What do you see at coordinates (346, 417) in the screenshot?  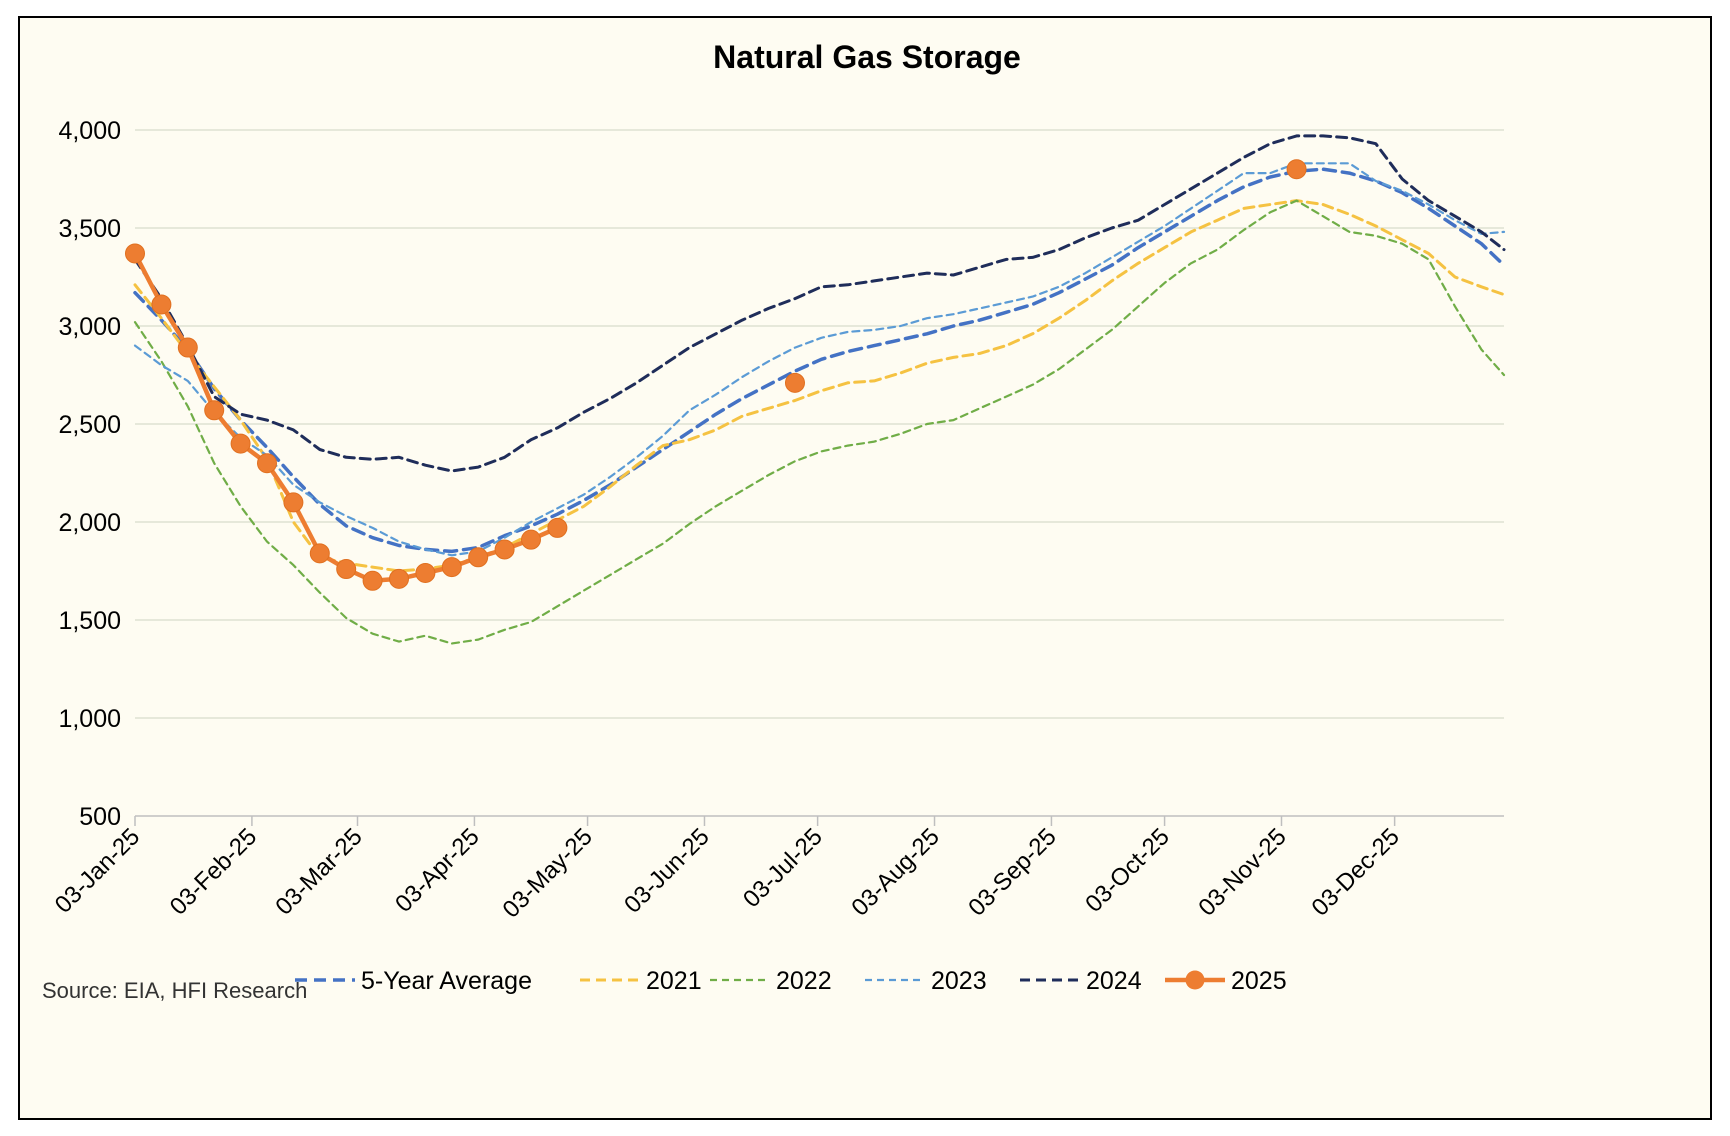 I see `series-line-2025` at bounding box center [346, 417].